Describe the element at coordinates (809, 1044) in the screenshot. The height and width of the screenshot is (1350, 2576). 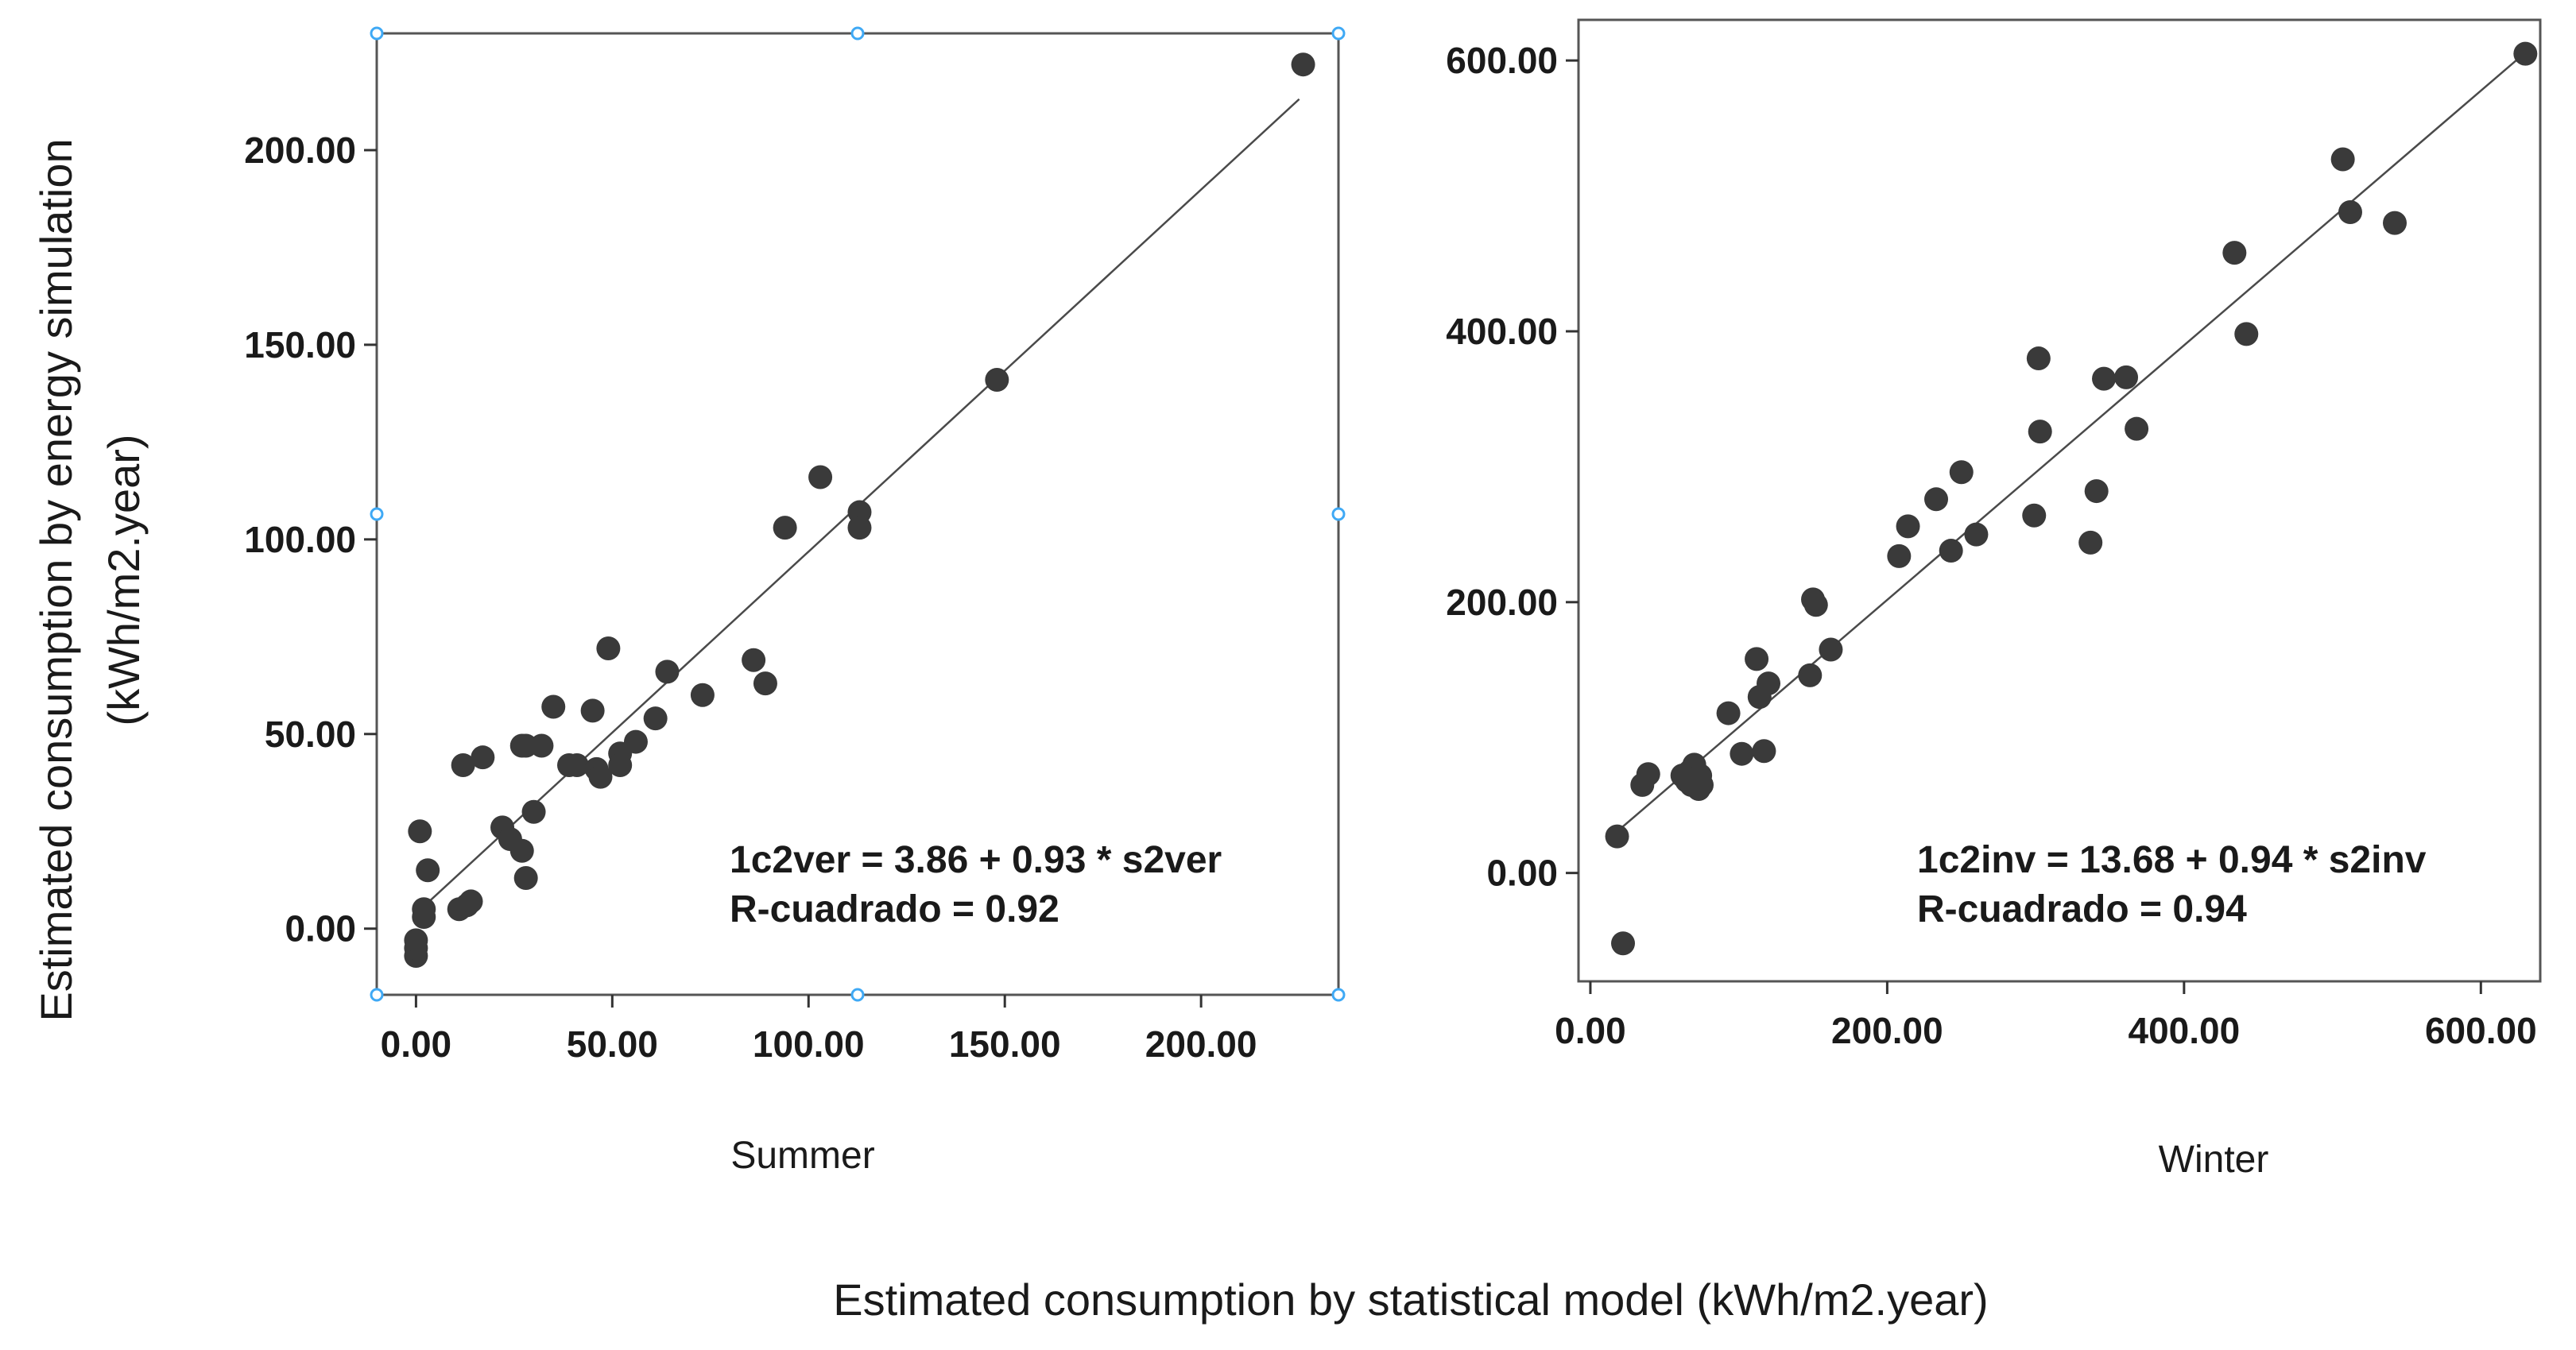
I see `summer-x-tick-label: 100.00` at that location.